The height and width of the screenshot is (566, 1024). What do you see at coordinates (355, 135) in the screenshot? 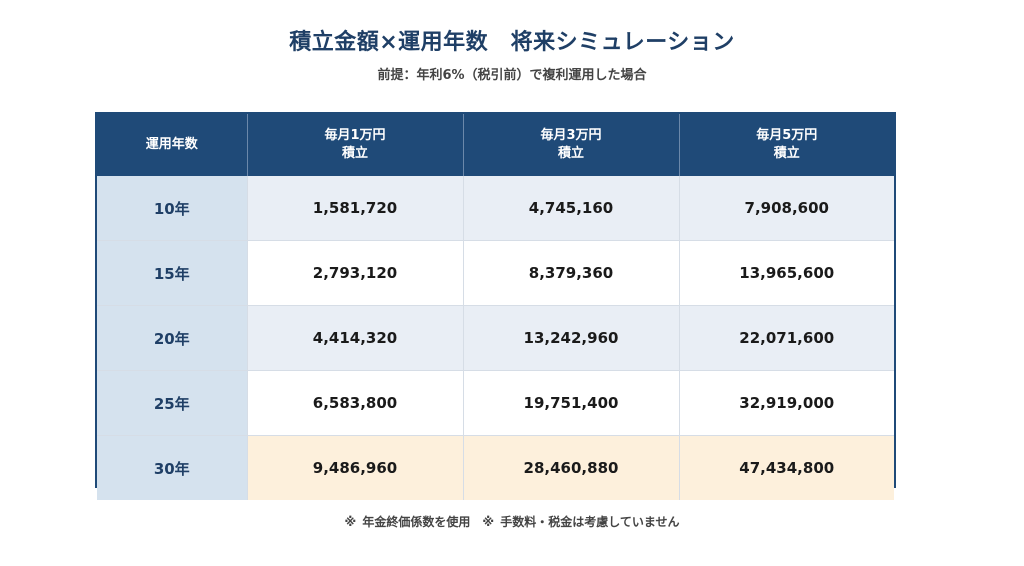
I see `header-line: 毎月1万円` at bounding box center [355, 135].